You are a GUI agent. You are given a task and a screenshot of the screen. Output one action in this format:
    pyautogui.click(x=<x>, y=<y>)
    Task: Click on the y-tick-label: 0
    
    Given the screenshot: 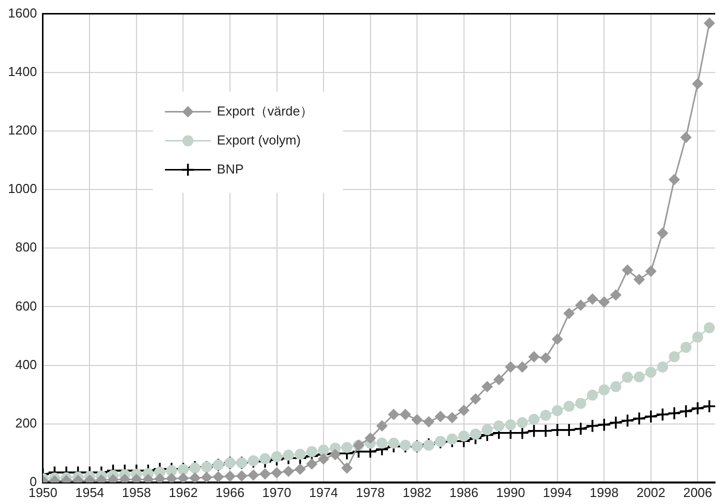 What is the action you would take?
    pyautogui.click(x=33, y=481)
    